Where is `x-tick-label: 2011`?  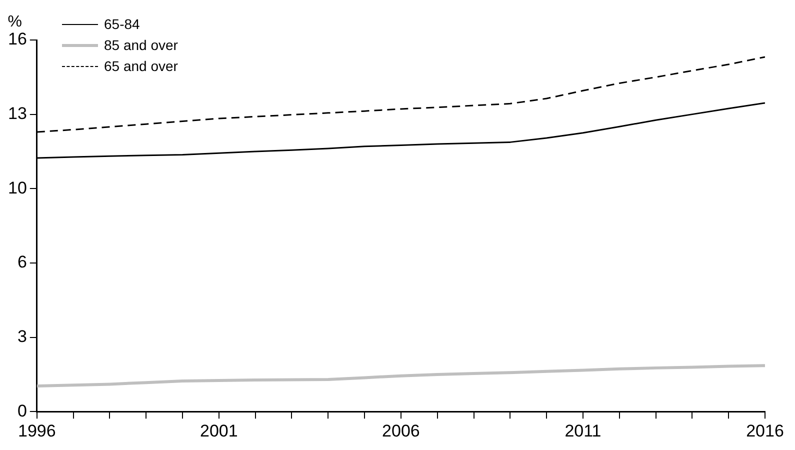 x-tick-label: 2011 is located at coordinates (583, 430).